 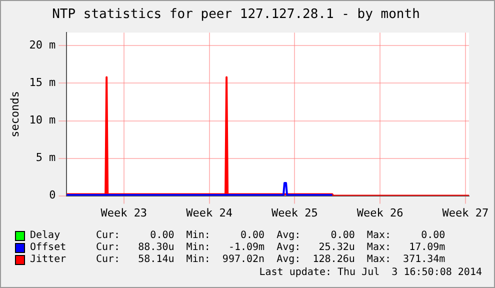 What do you see at coordinates (124, 213) in the screenshot?
I see `x-tick-label: Week 23` at bounding box center [124, 213].